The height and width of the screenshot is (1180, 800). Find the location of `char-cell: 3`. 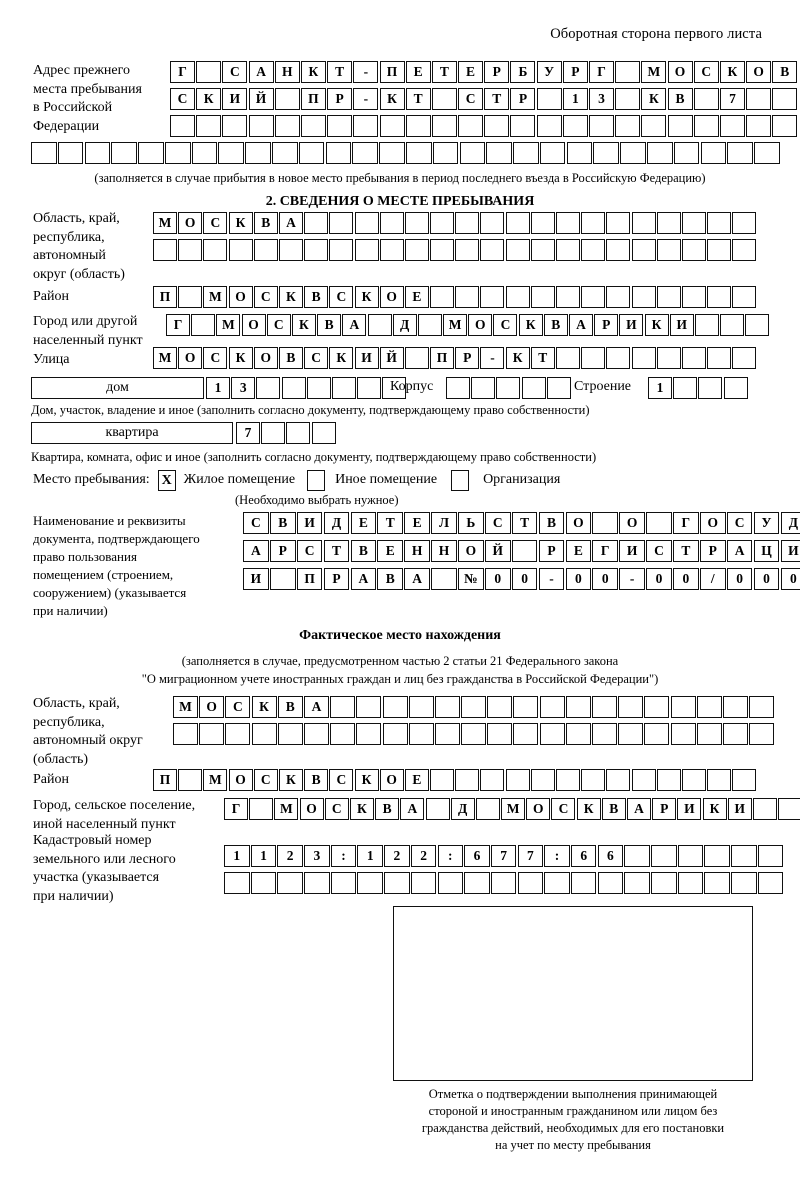

char-cell: 3 is located at coordinates (601, 99).